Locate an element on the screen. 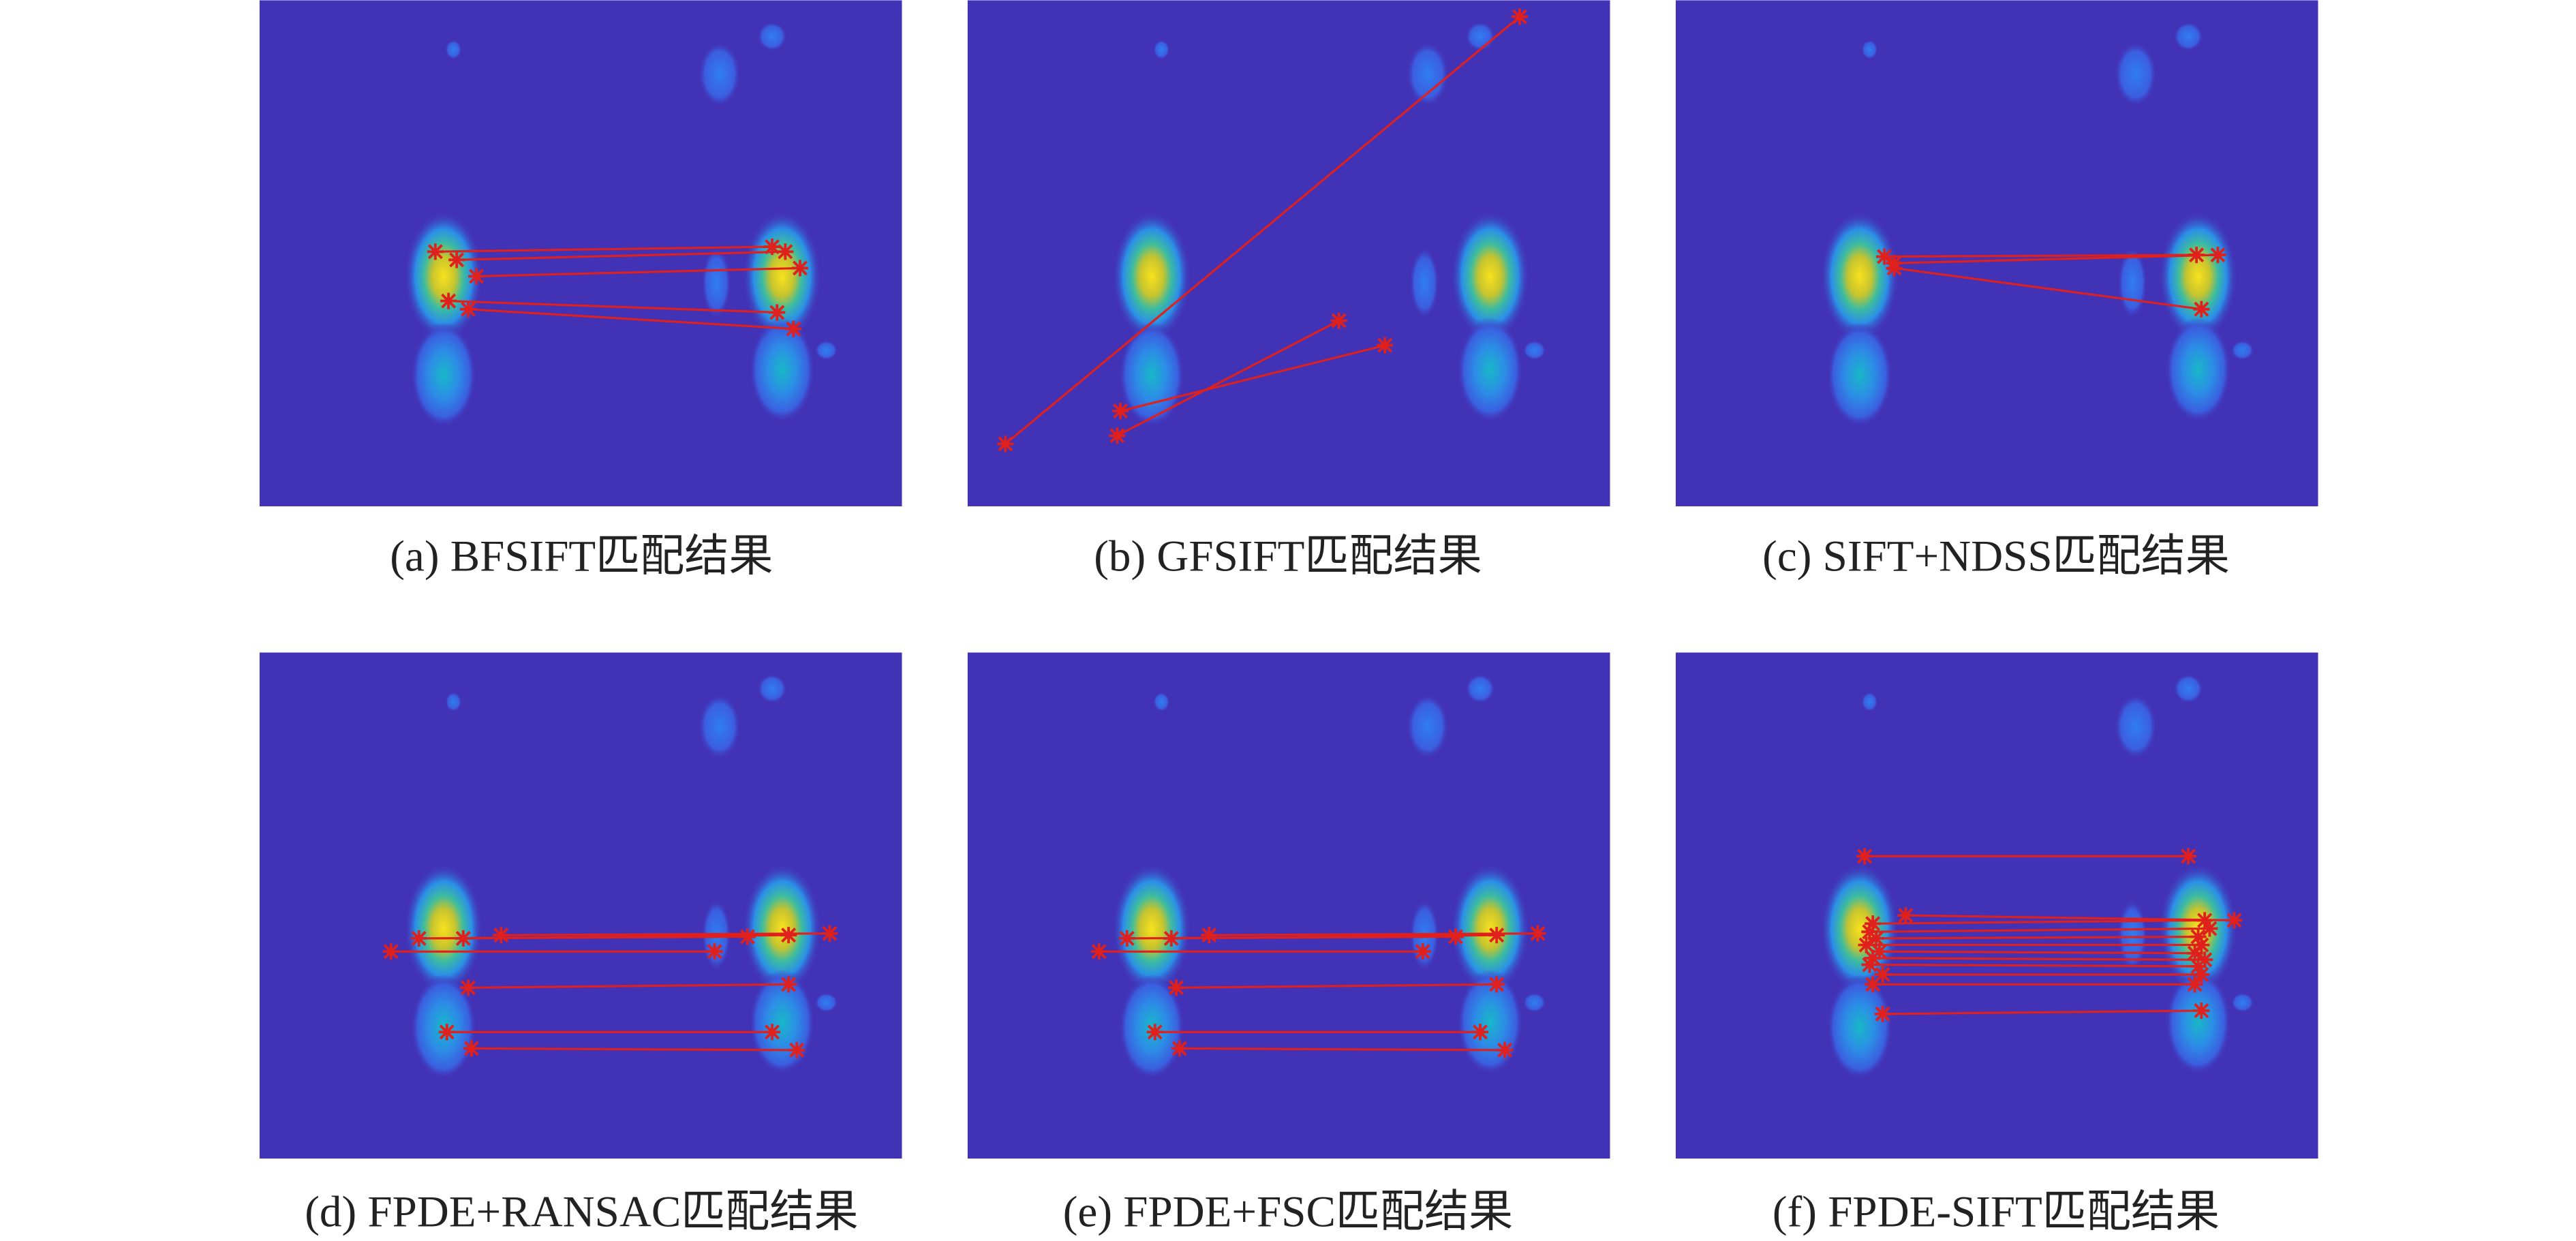 This screenshot has height=1241, width=2576. caption: (c) SIFT+NDSS匹配结果 is located at coordinates (1996, 556).